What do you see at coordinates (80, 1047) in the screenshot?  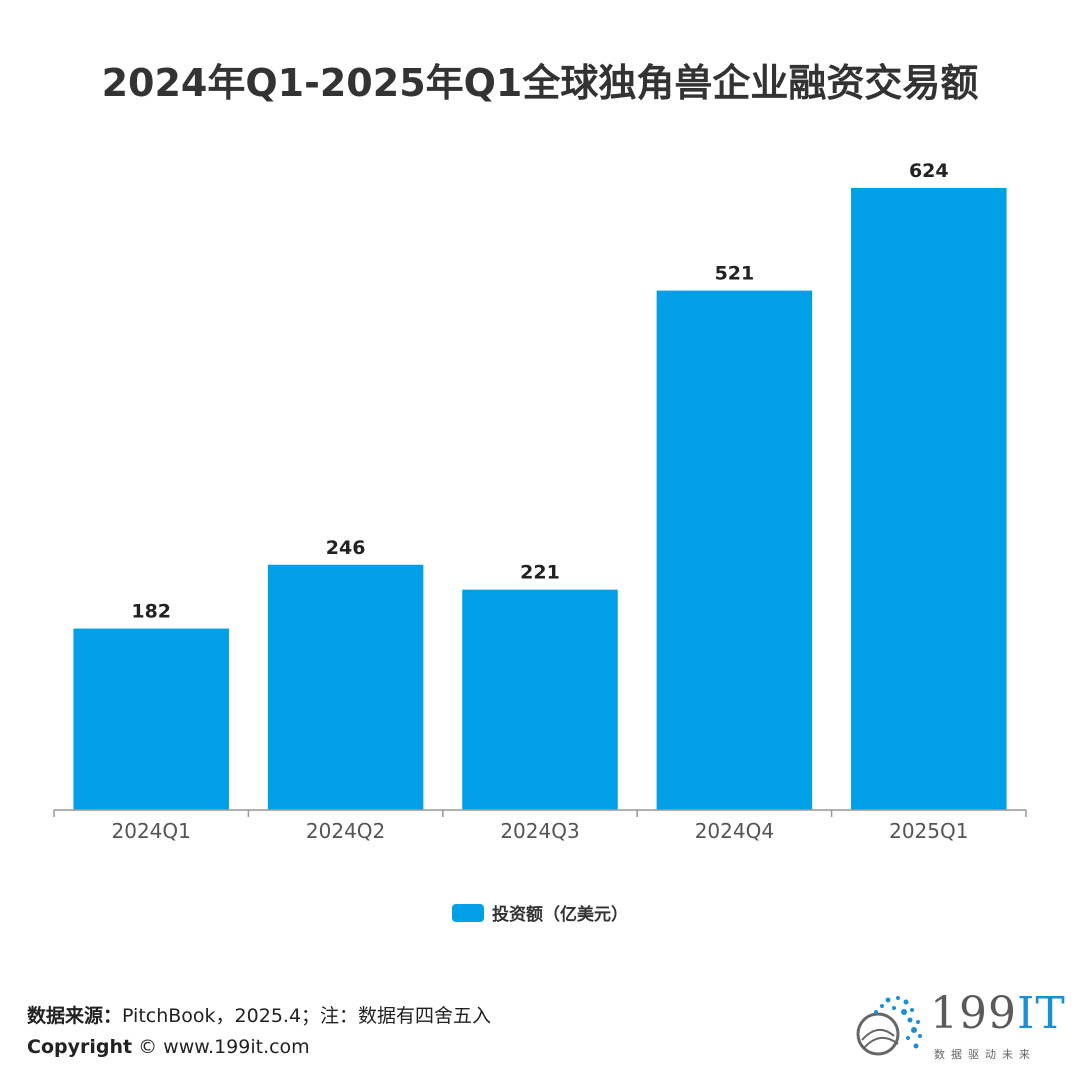 I see `copyright-label: Copyright` at bounding box center [80, 1047].